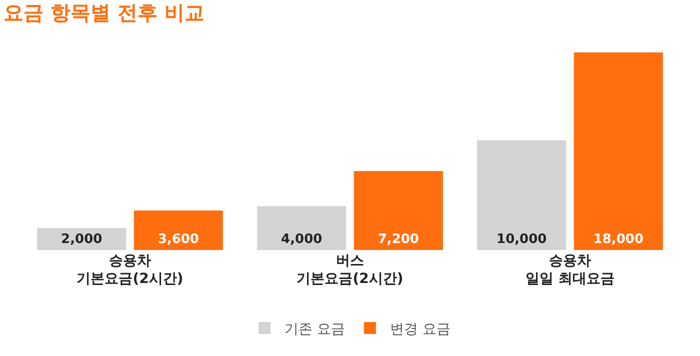  I want to click on data-label: 3,600, so click(178, 239).